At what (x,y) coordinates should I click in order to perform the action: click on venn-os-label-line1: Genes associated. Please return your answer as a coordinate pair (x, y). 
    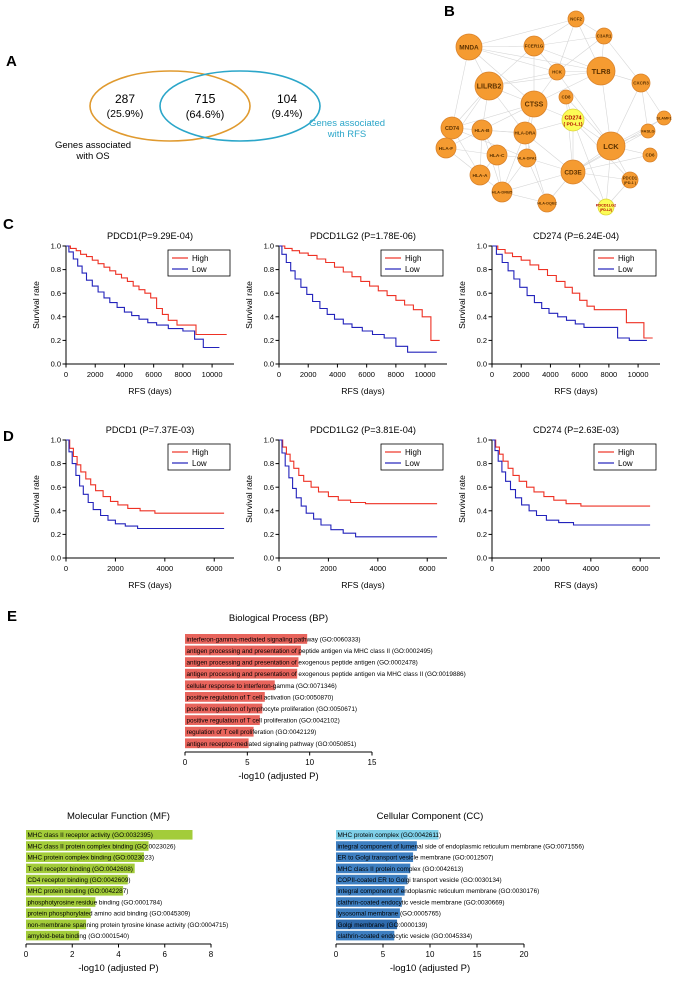
    Looking at the image, I should click on (93, 145).